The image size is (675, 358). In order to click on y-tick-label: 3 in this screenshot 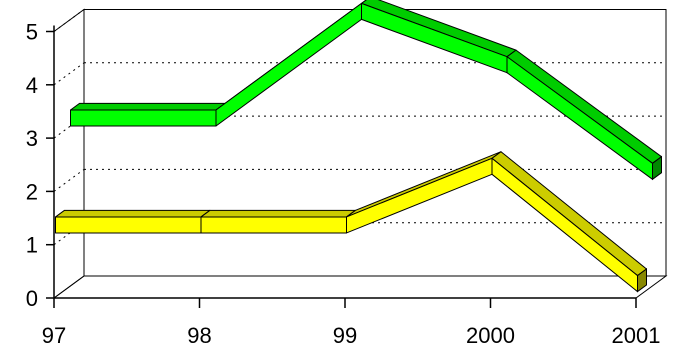, I will do `click(32, 138)`.